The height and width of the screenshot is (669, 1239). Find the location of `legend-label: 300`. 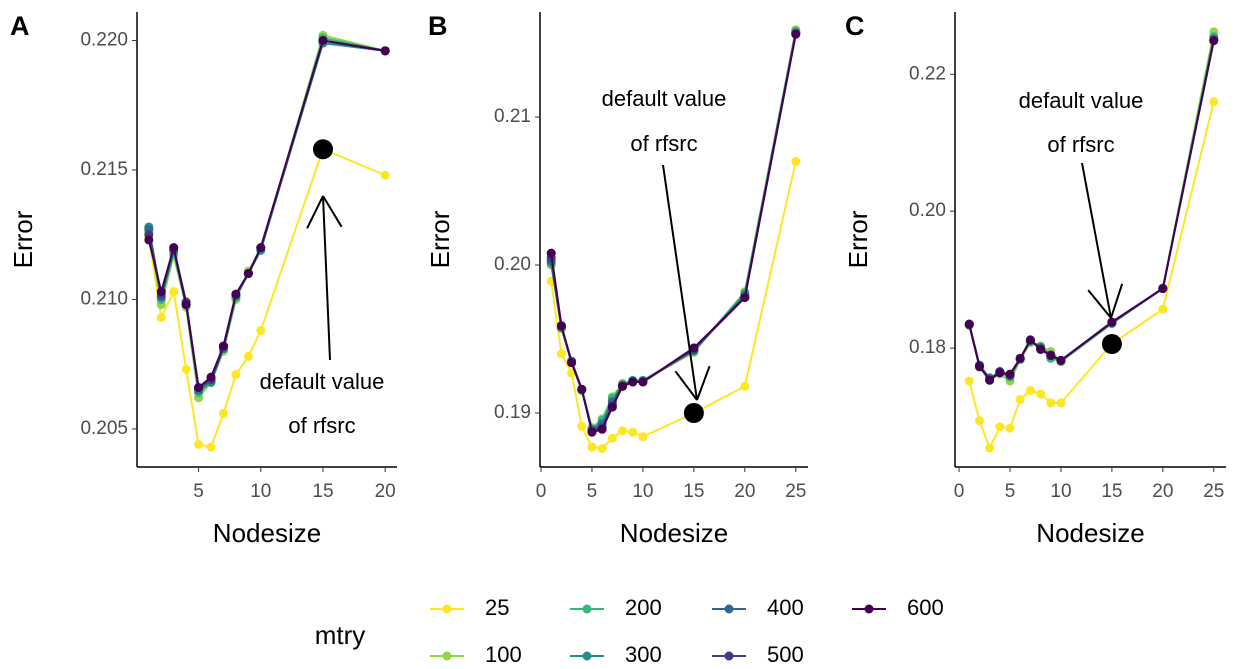

legend-label: 300 is located at coordinates (643, 654).